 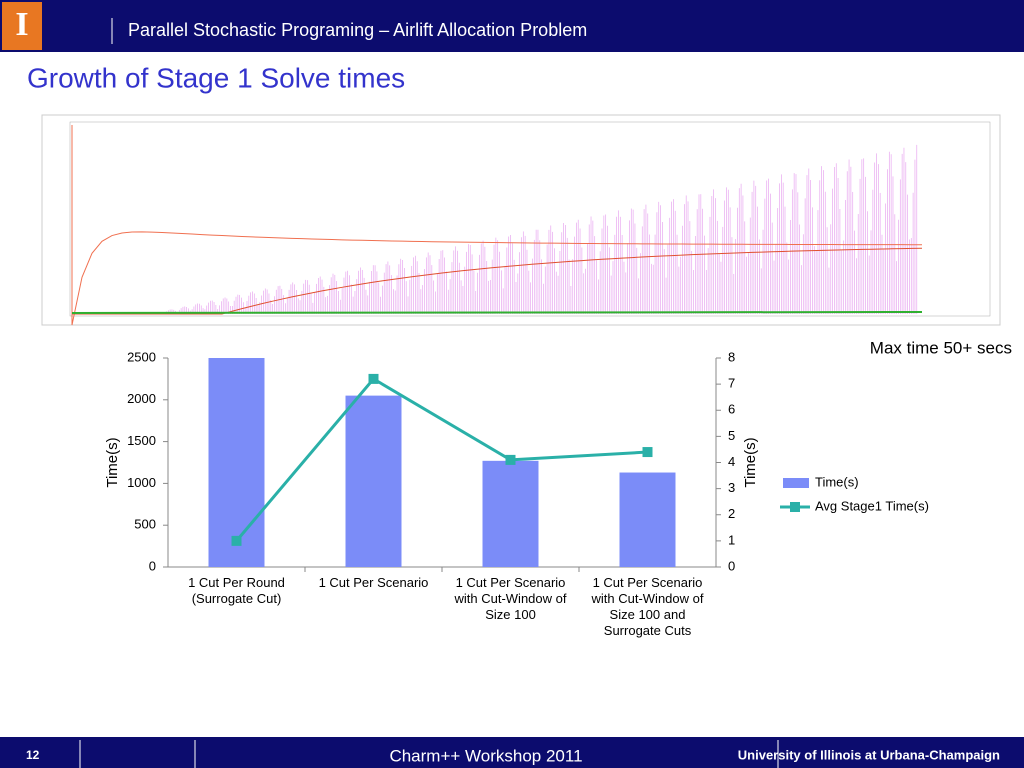 I want to click on legend-label: Avg Stage1 Time(s), so click(x=872, y=505).